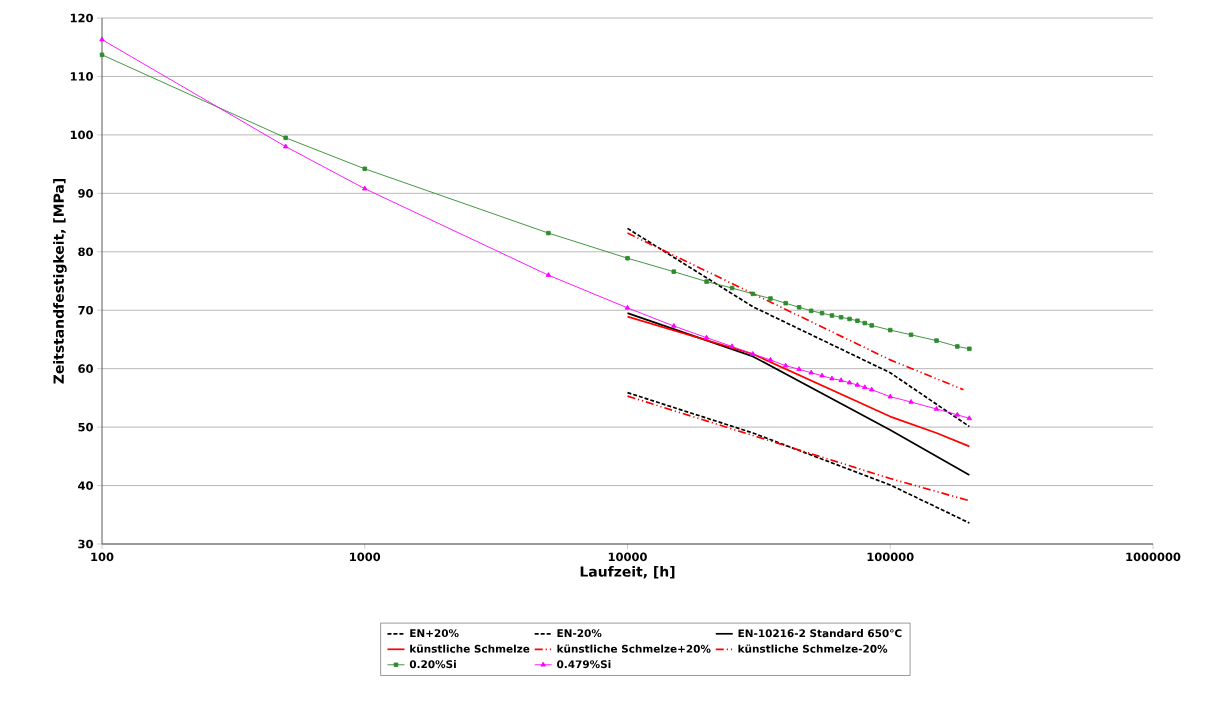  Describe the element at coordinates (85, 193) in the screenshot. I see `y-tick-label: 90` at that location.